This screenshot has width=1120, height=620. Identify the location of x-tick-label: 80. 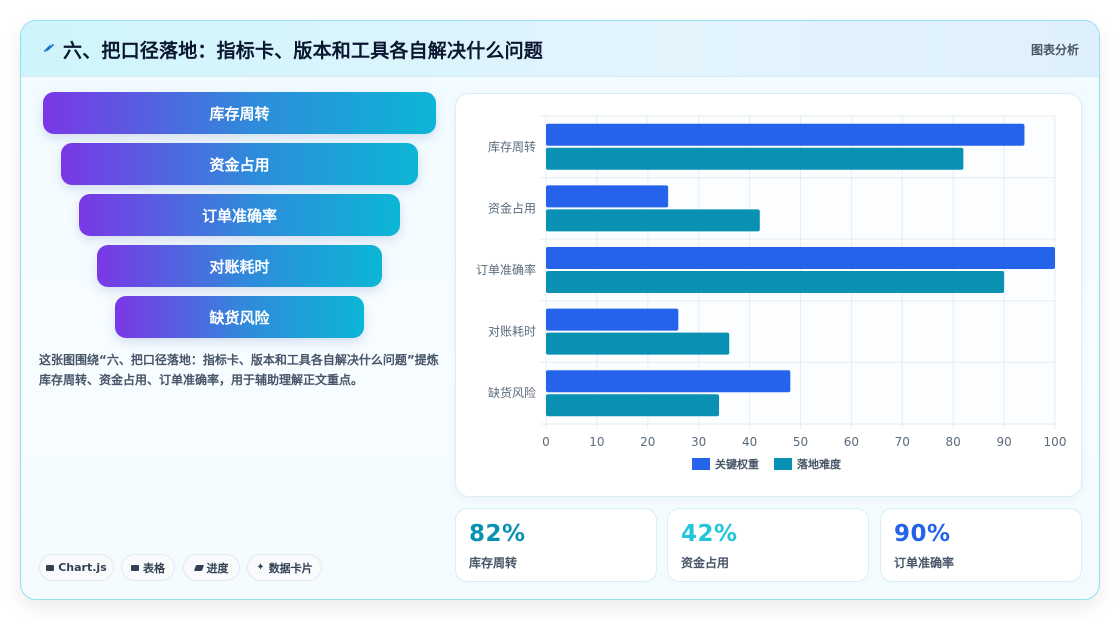
(953, 442).